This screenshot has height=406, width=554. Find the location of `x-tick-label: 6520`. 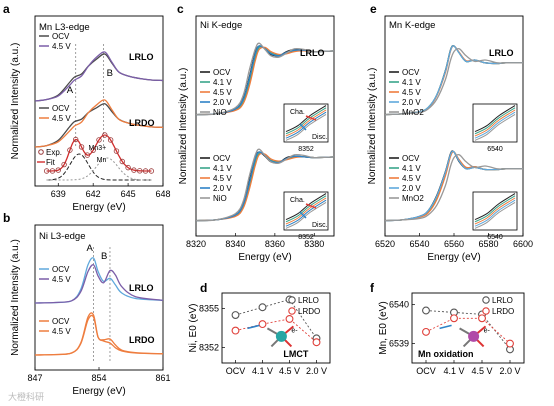

x-tick-label: 6520 is located at coordinates (385, 244).